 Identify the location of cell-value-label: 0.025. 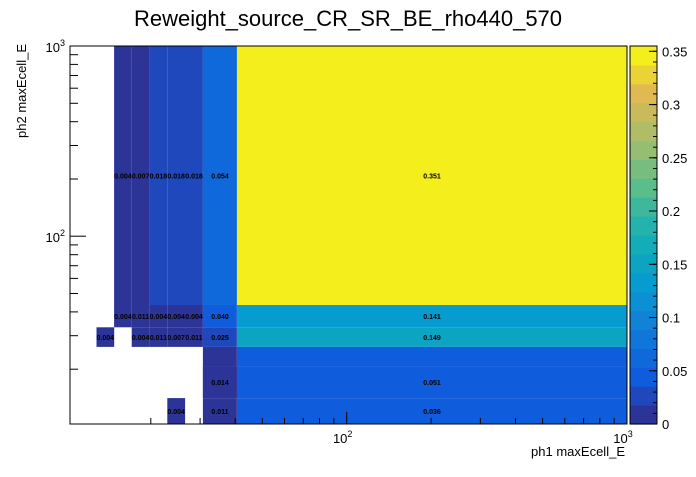
(220, 338).